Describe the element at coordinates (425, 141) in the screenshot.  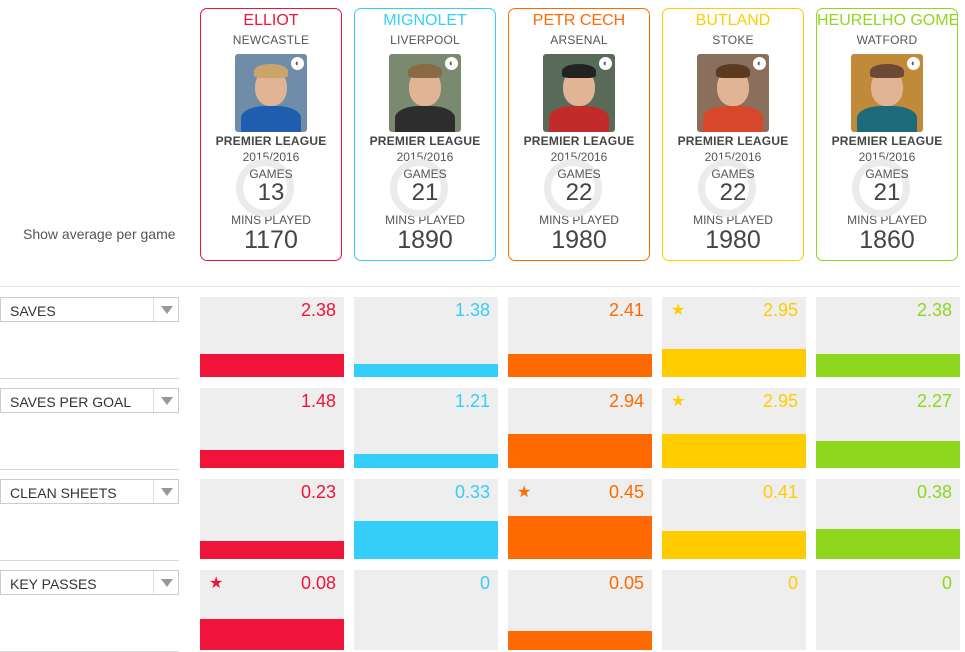
I see `league-name: PREMIER LEAGUE` at that location.